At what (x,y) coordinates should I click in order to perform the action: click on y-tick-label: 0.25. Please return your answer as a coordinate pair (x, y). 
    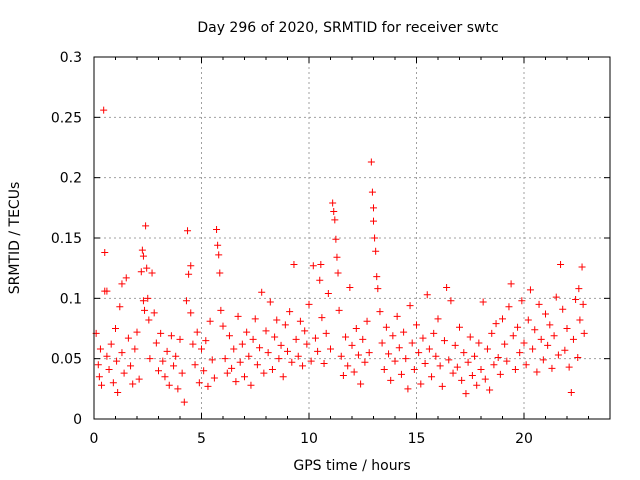
    Looking at the image, I should click on (66, 118).